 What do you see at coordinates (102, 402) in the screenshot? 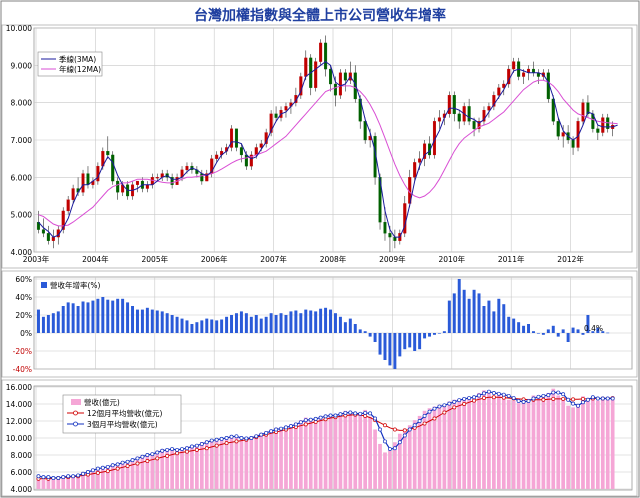
I see `legend-revenue-label: 營收(億元)` at bounding box center [102, 402].